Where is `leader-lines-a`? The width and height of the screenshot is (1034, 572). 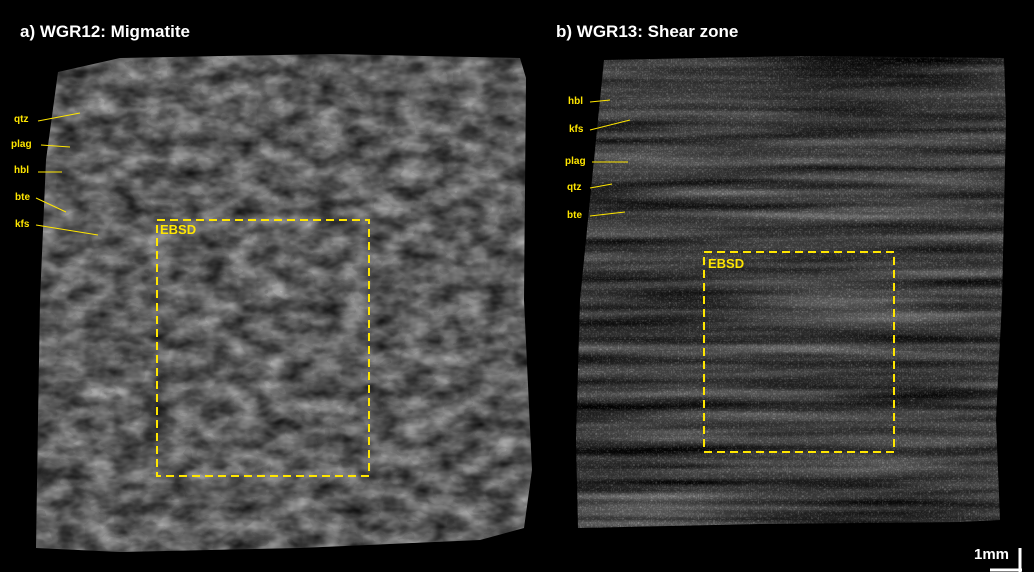 leader-lines-a is located at coordinates (67, 174).